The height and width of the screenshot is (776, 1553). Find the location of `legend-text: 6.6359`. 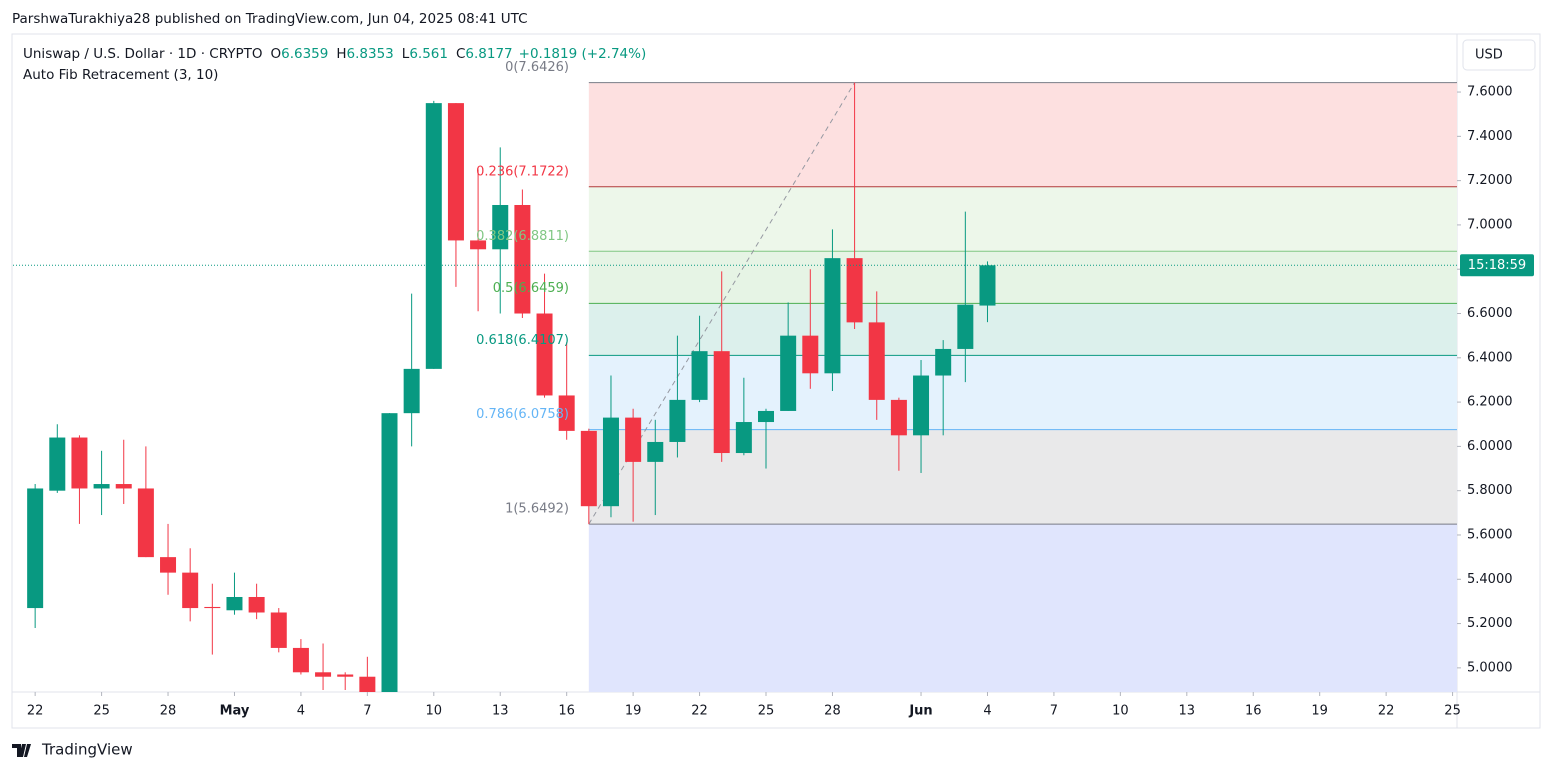

legend-text: 6.6359 is located at coordinates (304, 54).